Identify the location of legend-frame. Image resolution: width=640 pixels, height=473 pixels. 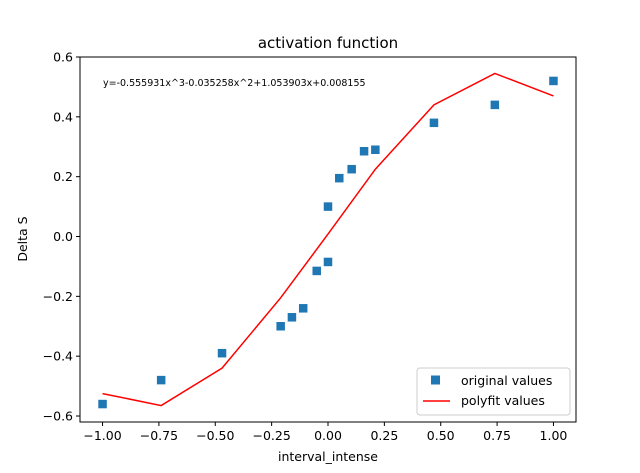
(493, 391).